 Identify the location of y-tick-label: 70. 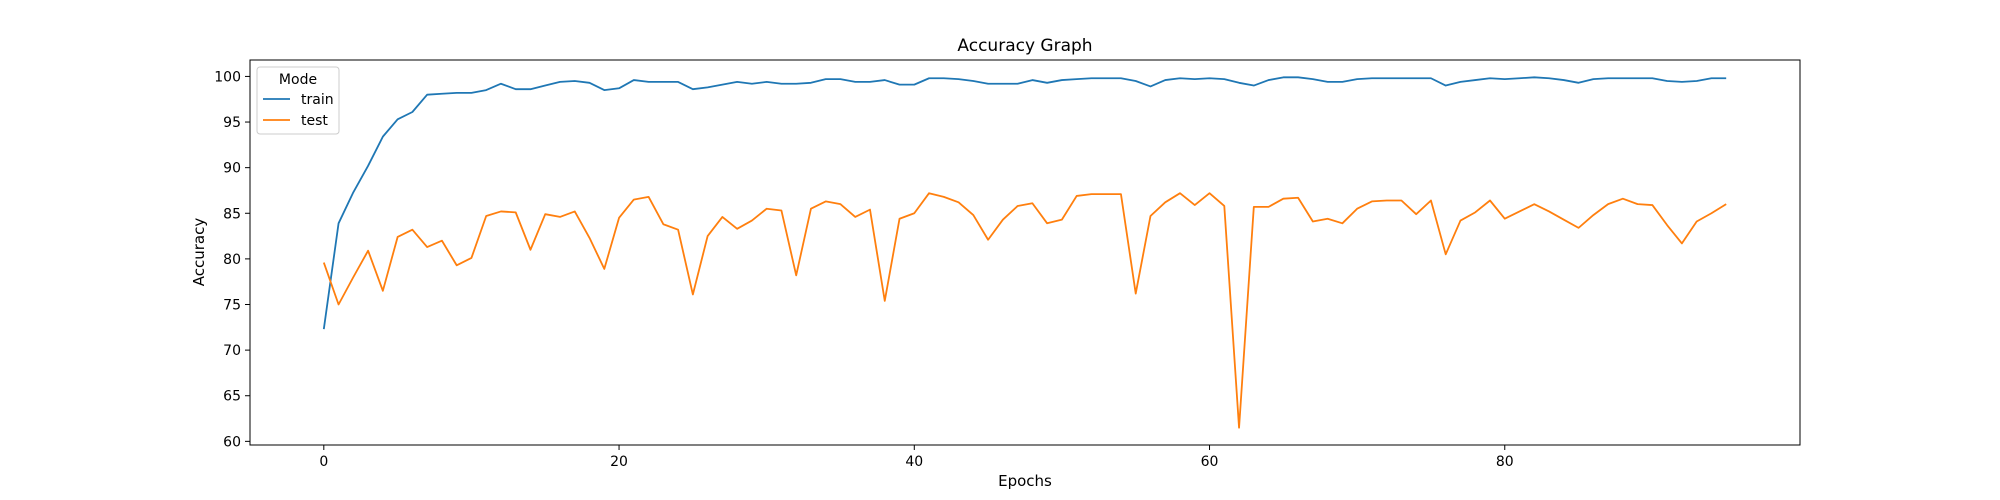
(232, 351).